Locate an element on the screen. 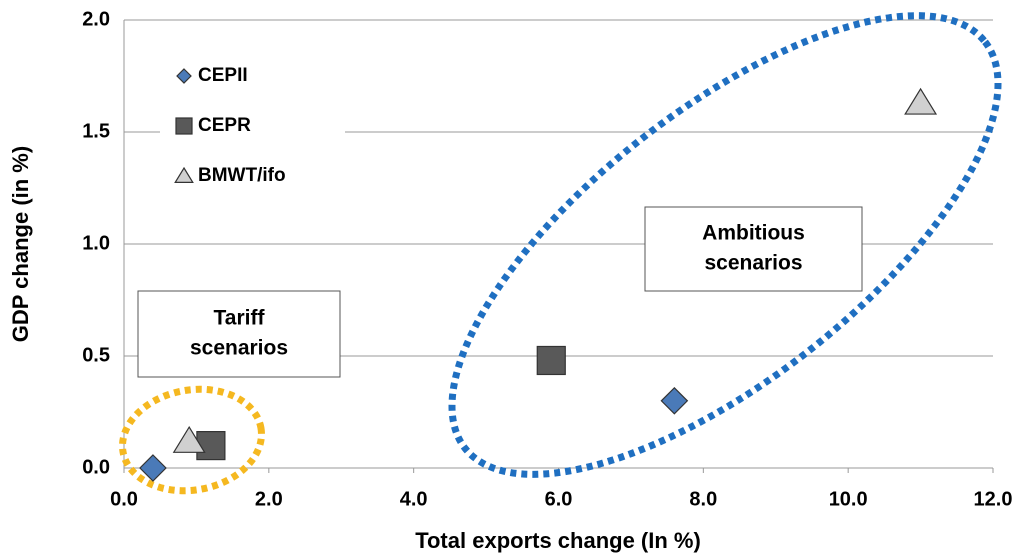  legend-label: CEPII is located at coordinates (223, 75).